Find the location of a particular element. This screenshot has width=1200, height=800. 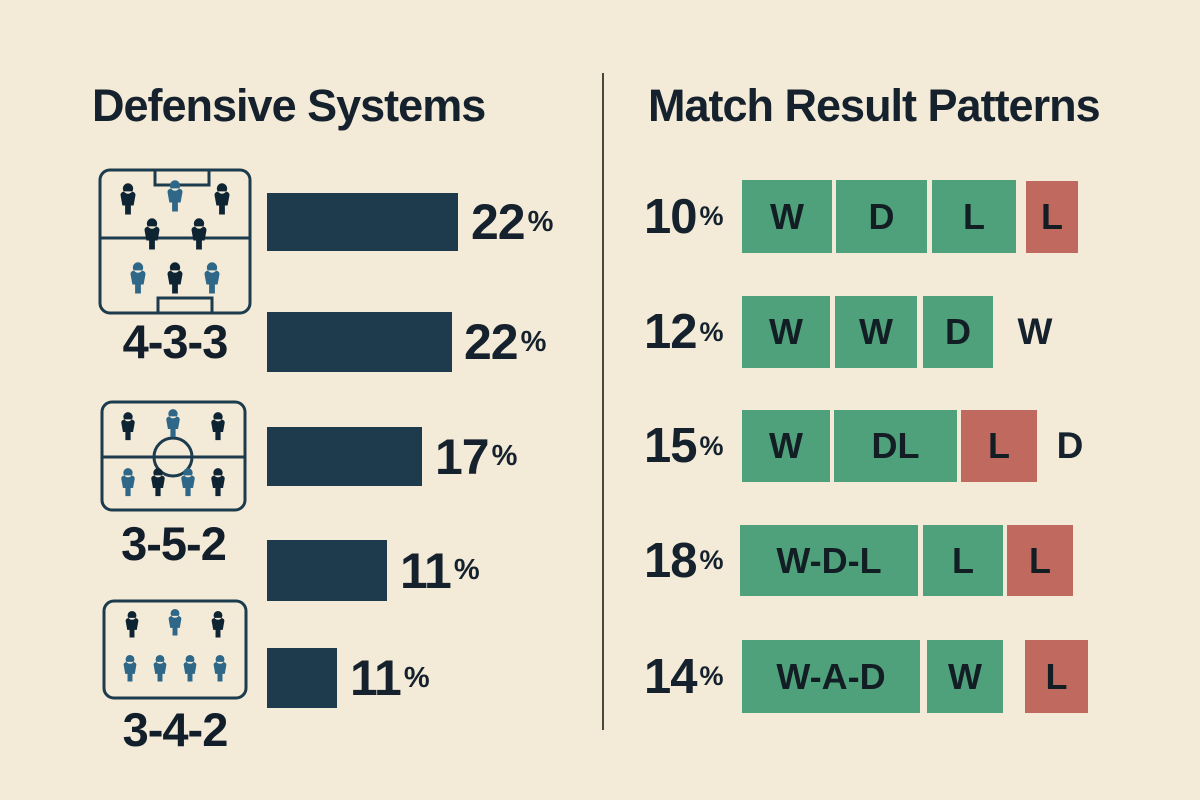

right-section-title: Match Result Patterns is located at coordinates (874, 105).